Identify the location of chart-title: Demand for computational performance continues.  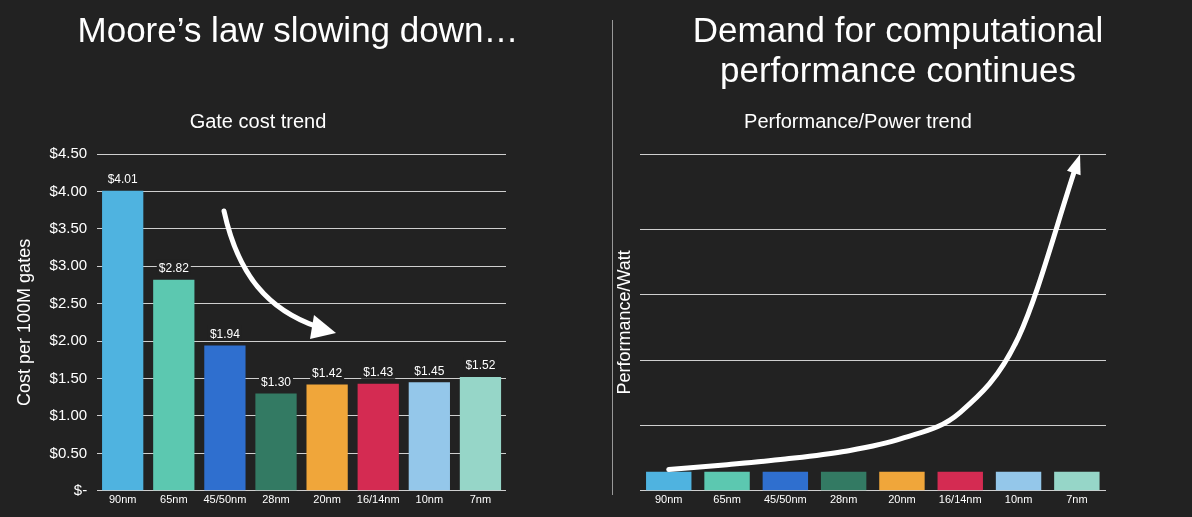
(898, 50).